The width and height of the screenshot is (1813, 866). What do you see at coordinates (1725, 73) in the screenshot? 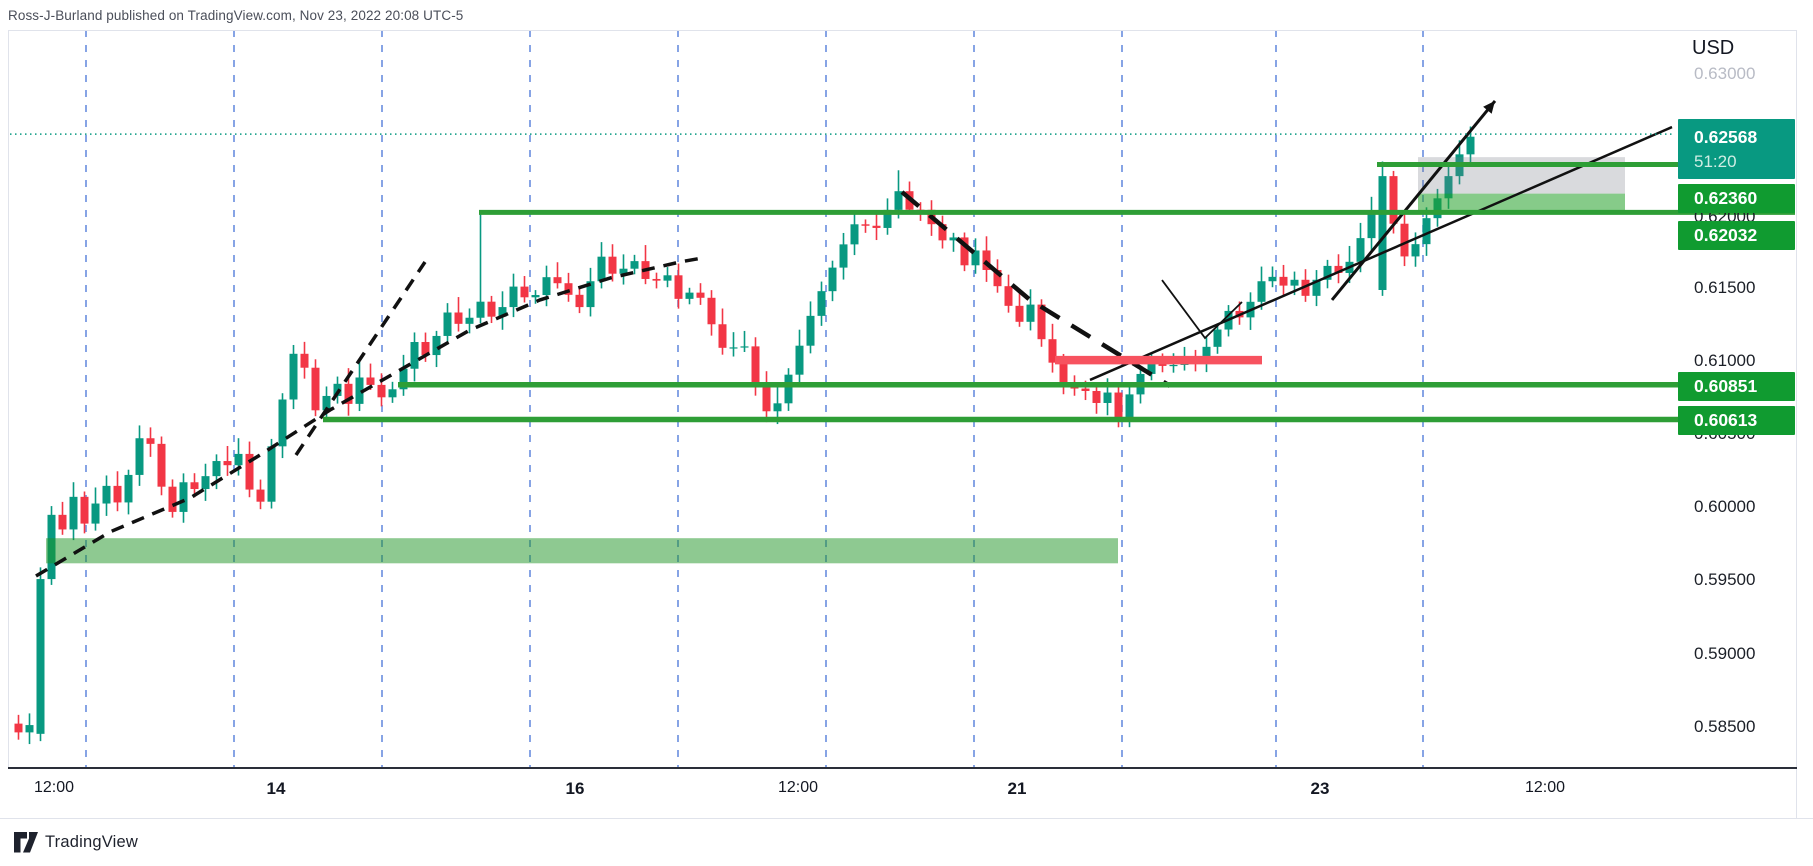
I see `price-axis-label-0.63000: 0.63000` at bounding box center [1725, 73].